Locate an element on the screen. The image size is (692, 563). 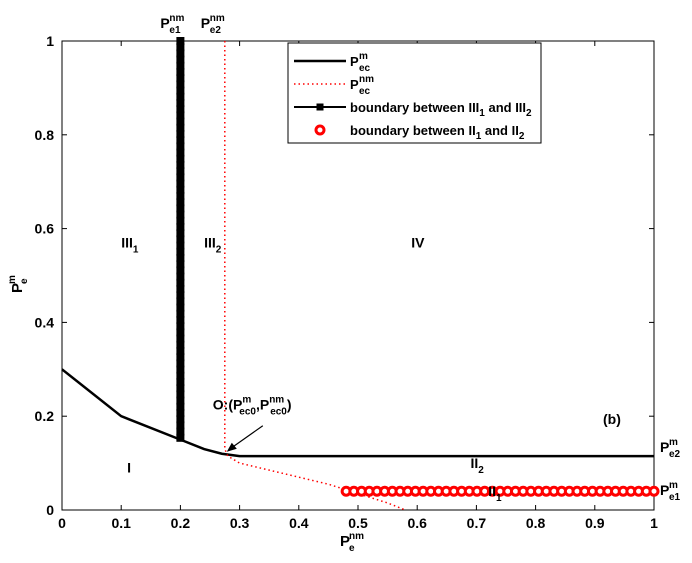
x-tick-label: 0.7 is located at coordinates (477, 523).